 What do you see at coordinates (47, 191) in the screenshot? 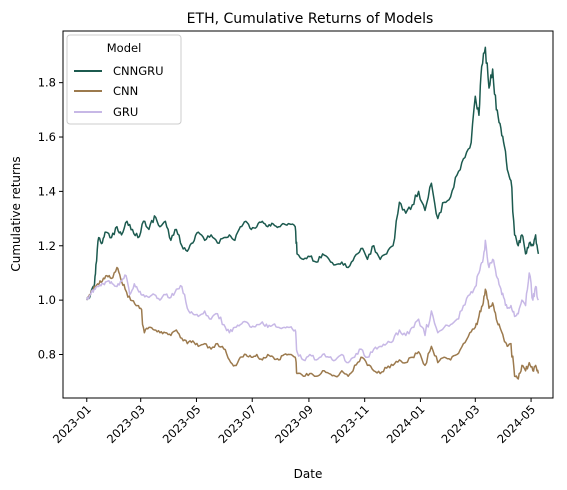
I see `y-tick-label: 1.4` at bounding box center [47, 191].